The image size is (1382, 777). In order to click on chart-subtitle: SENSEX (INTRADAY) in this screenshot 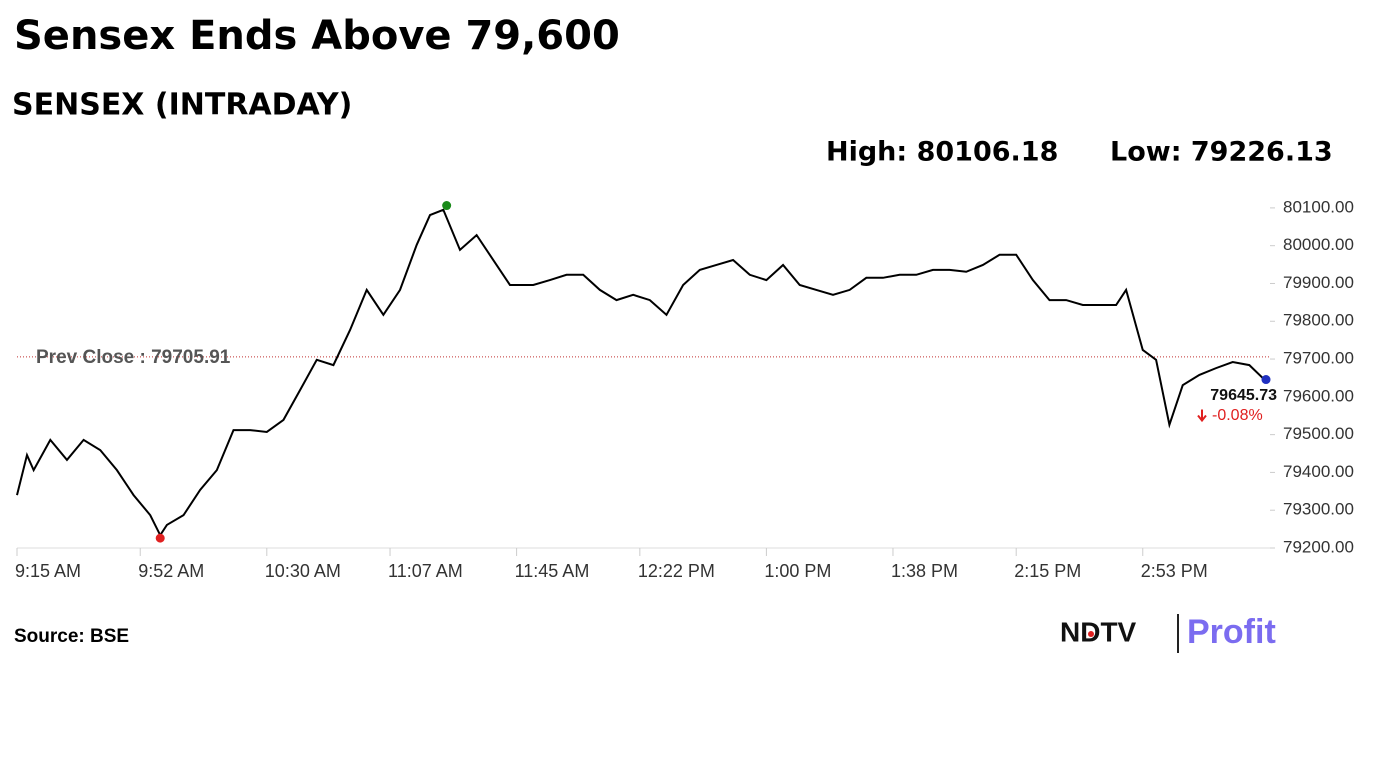, I will do `click(182, 105)`.